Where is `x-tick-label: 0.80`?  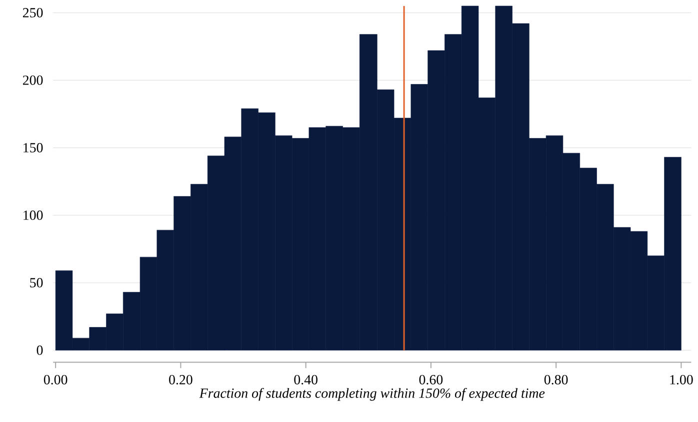 x-tick-label: 0.80 is located at coordinates (556, 379).